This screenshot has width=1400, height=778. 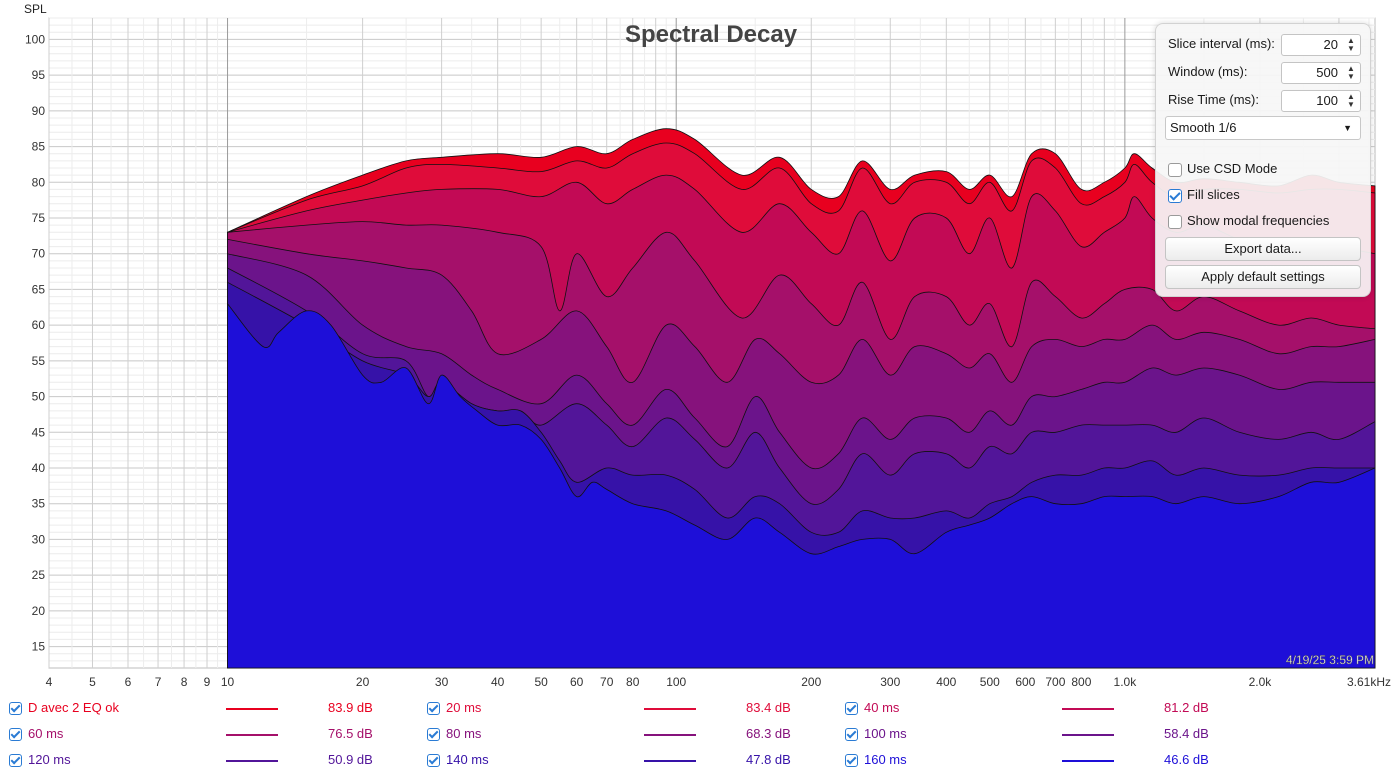 I want to click on chevron-down-icon: ▼, so click(x=1347, y=128).